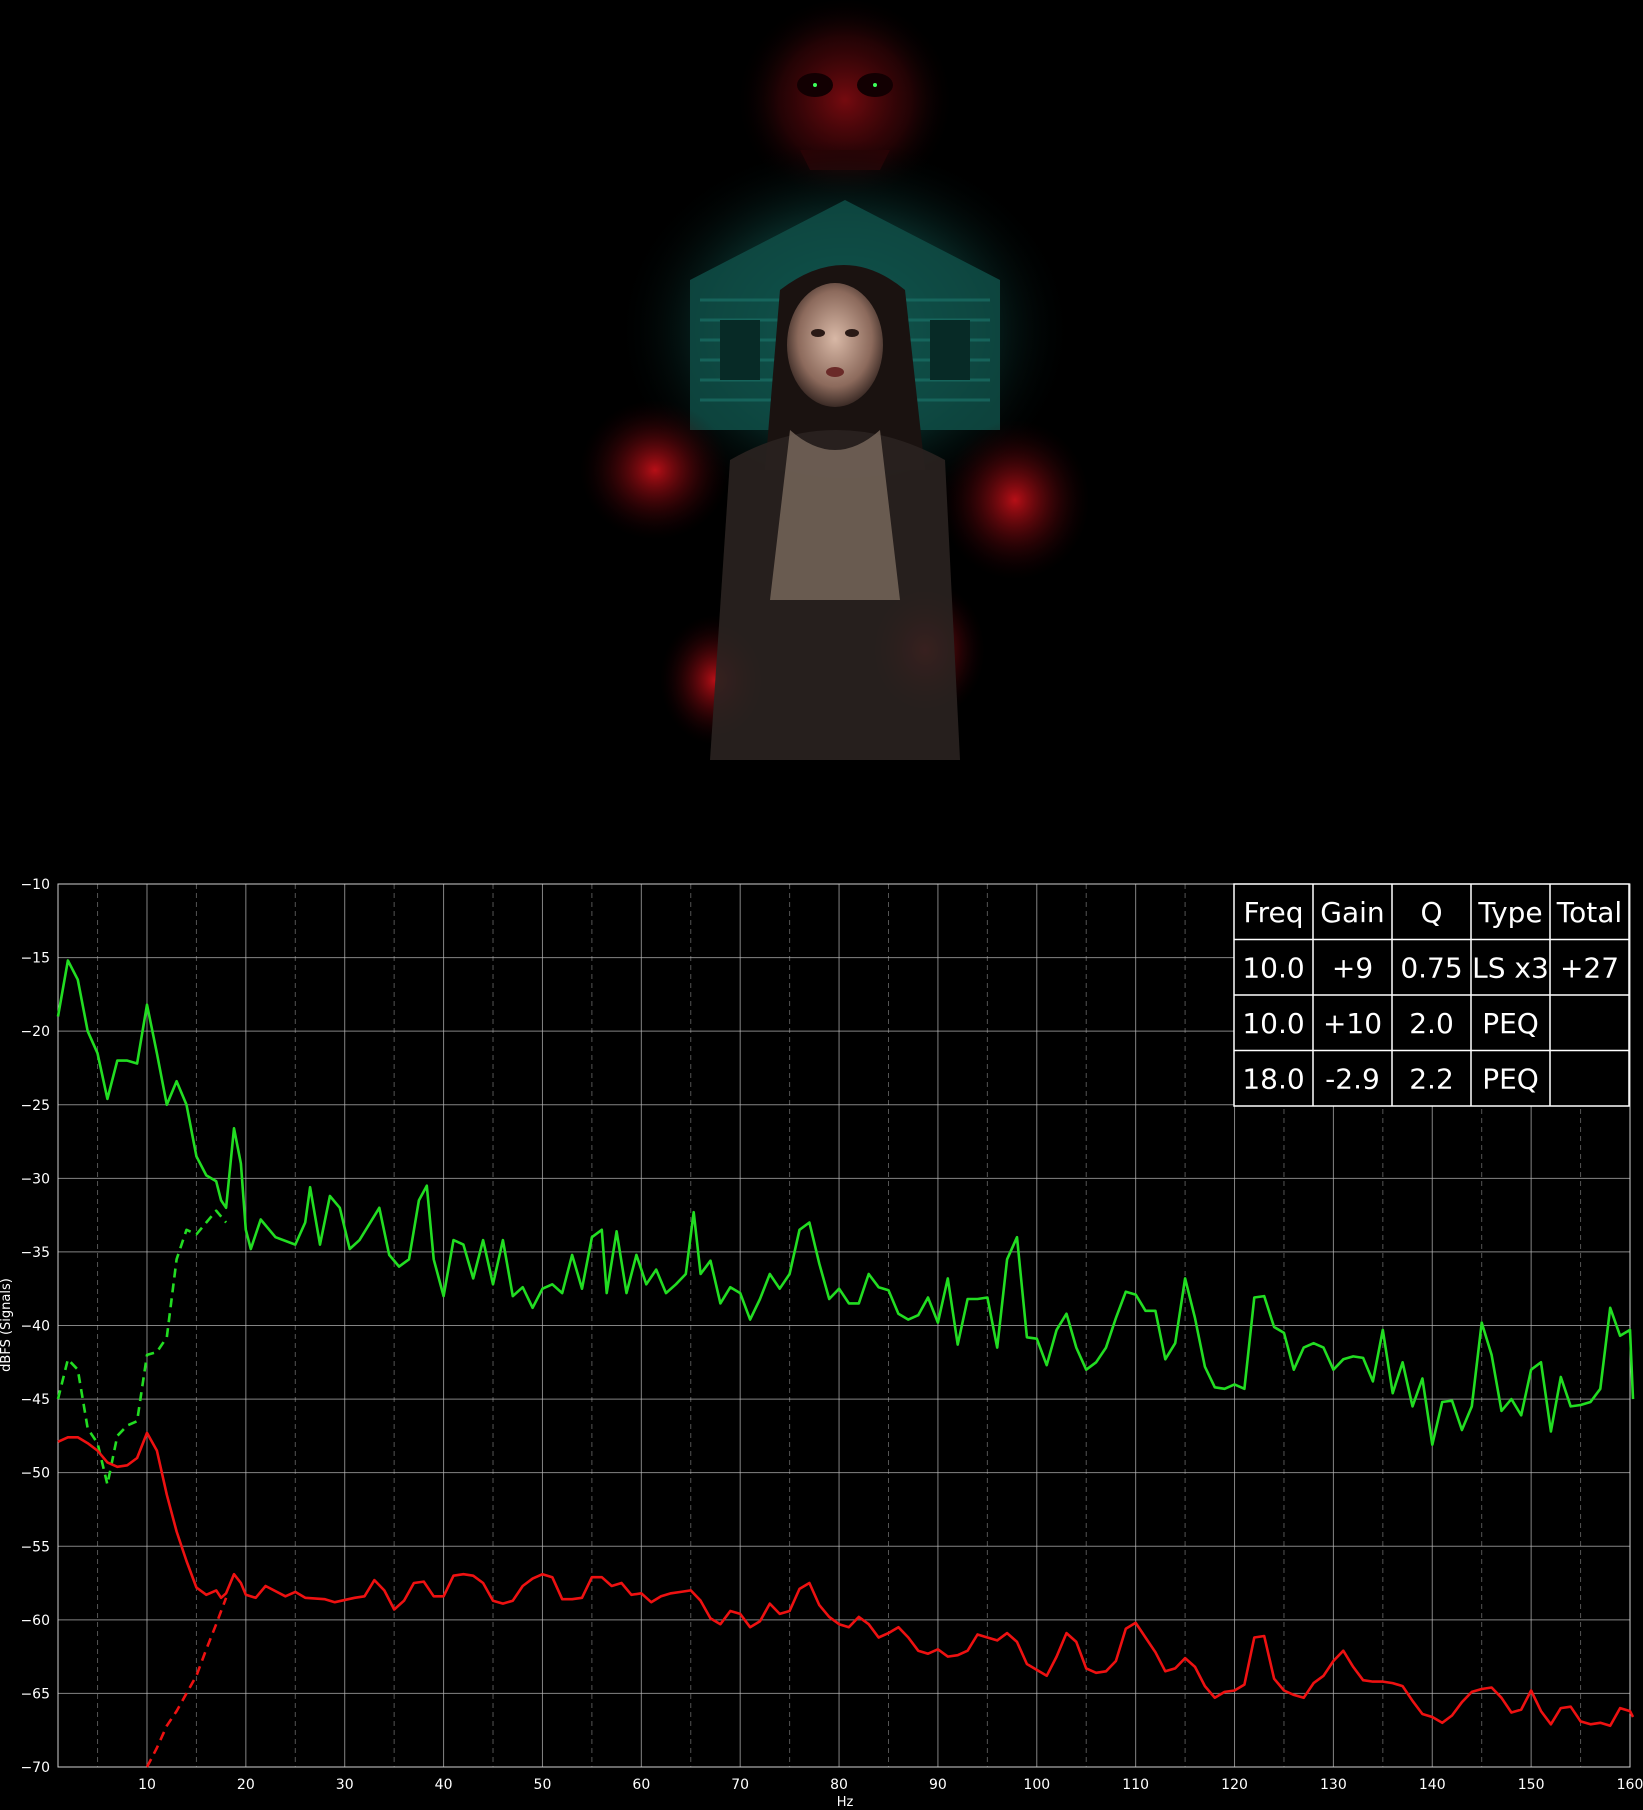 This screenshot has height=1810, width=1643. Describe the element at coordinates (1352, 967) in the screenshot. I see `table-cell: +9` at that location.